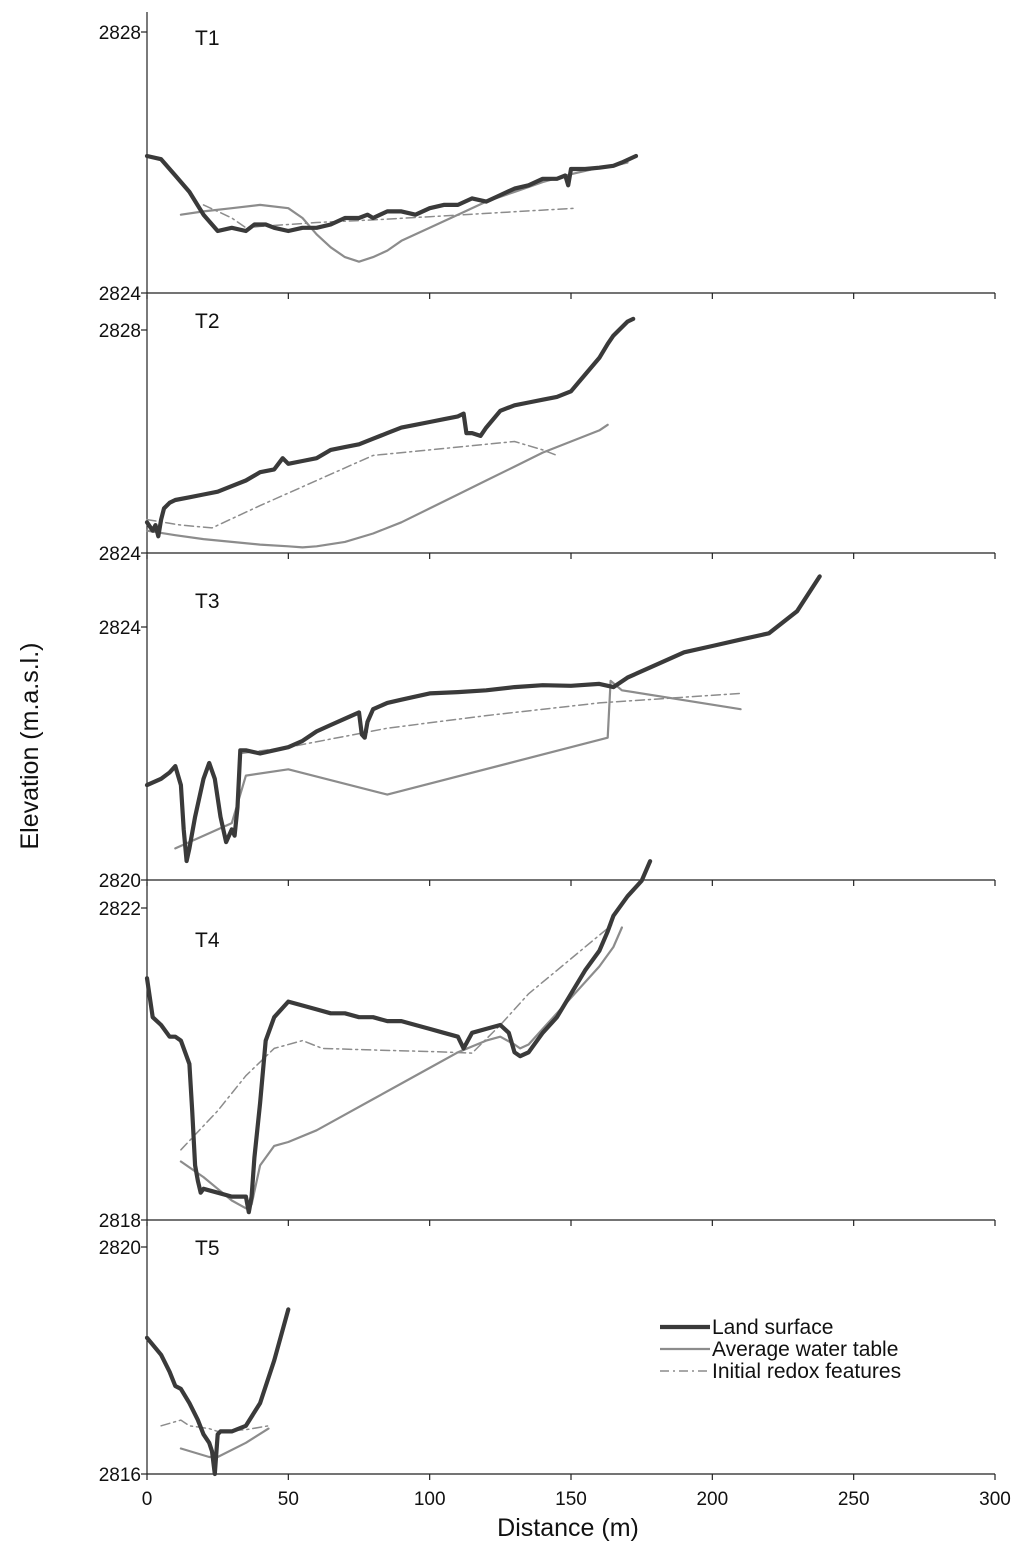 This screenshot has height=1544, width=1024. Describe the element at coordinates (805, 1349) in the screenshot. I see `legend-label: Average water table` at that location.